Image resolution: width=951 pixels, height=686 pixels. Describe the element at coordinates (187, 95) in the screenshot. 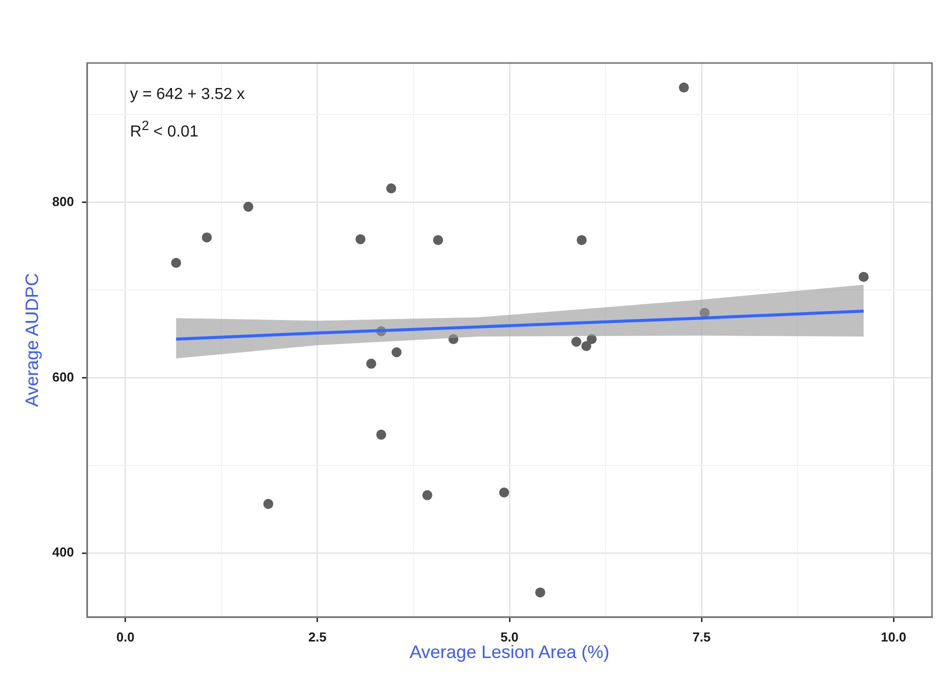

I see `annotation: y = 642 + 3.52 x` at that location.